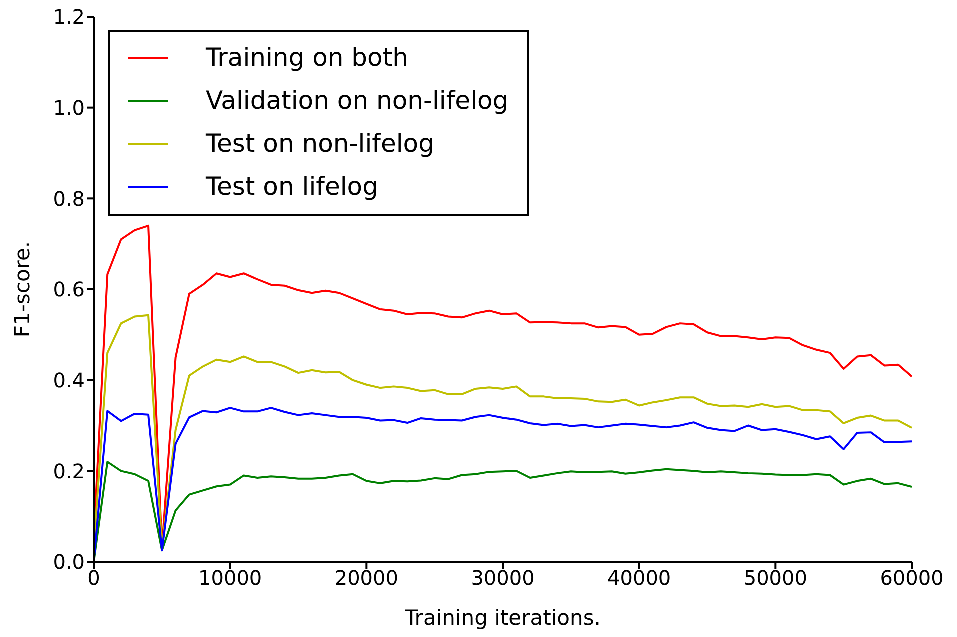 This screenshot has width=957, height=637. I want to click on x-tick-label: 50000, so click(776, 578).